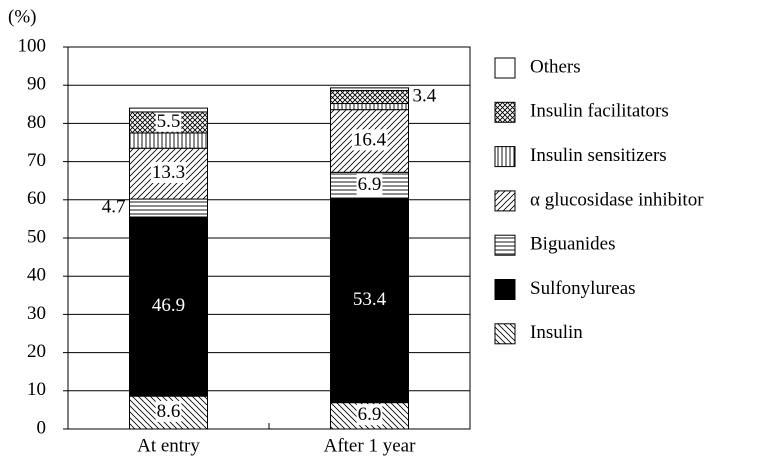 This screenshot has height=458, width=761. I want to click on legend-label: Biguanides, so click(573, 244).